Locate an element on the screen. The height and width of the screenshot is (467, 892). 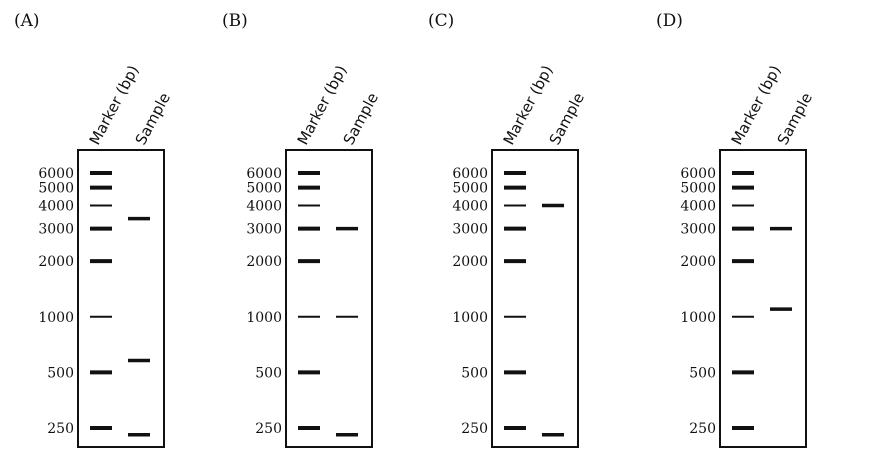
panel-label: (B) is located at coordinates (235, 21).